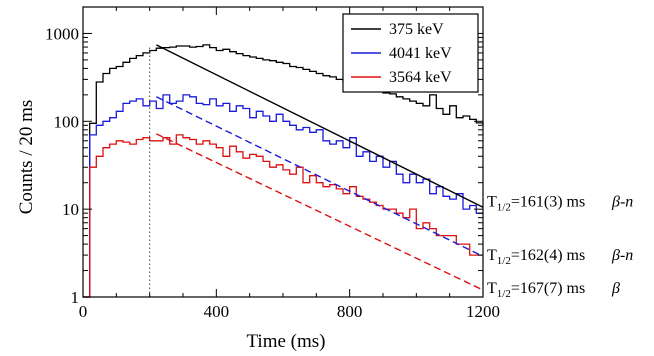  I want to click on x-tick-label: 0, so click(83, 311).